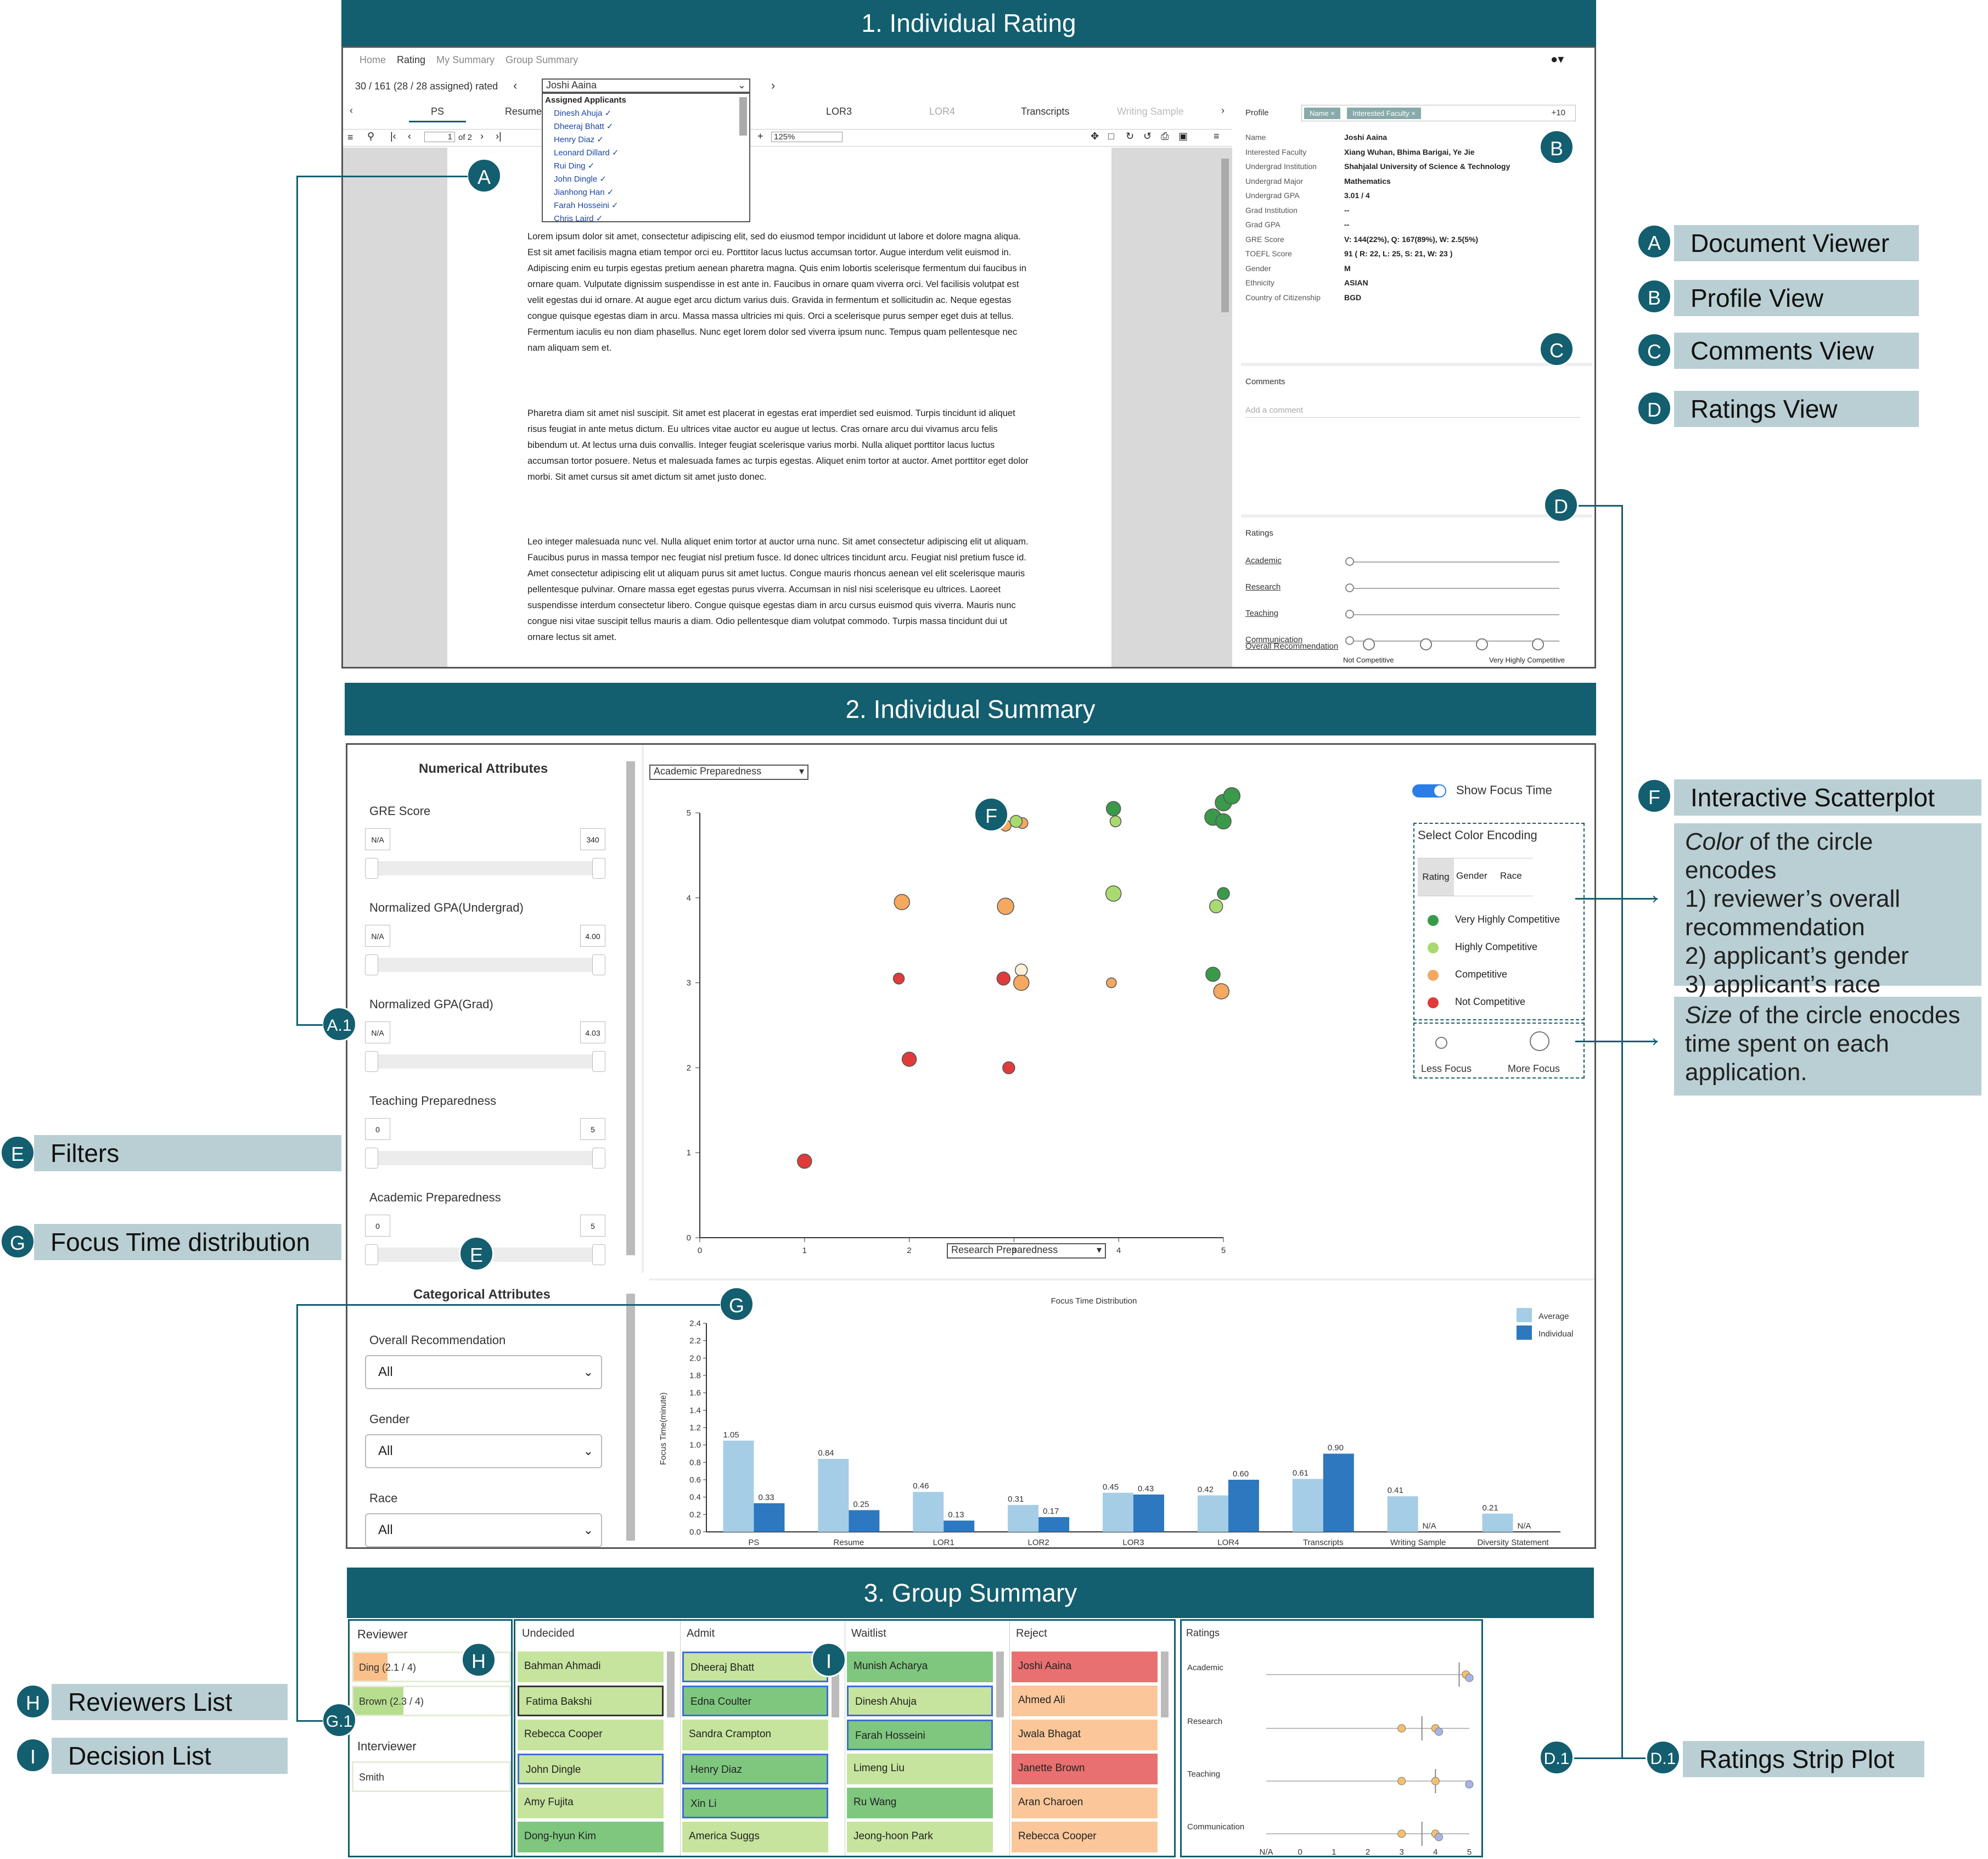  Describe the element at coordinates (755, 1701) in the screenshot. I see `decision-card: Edna Coulter` at that location.